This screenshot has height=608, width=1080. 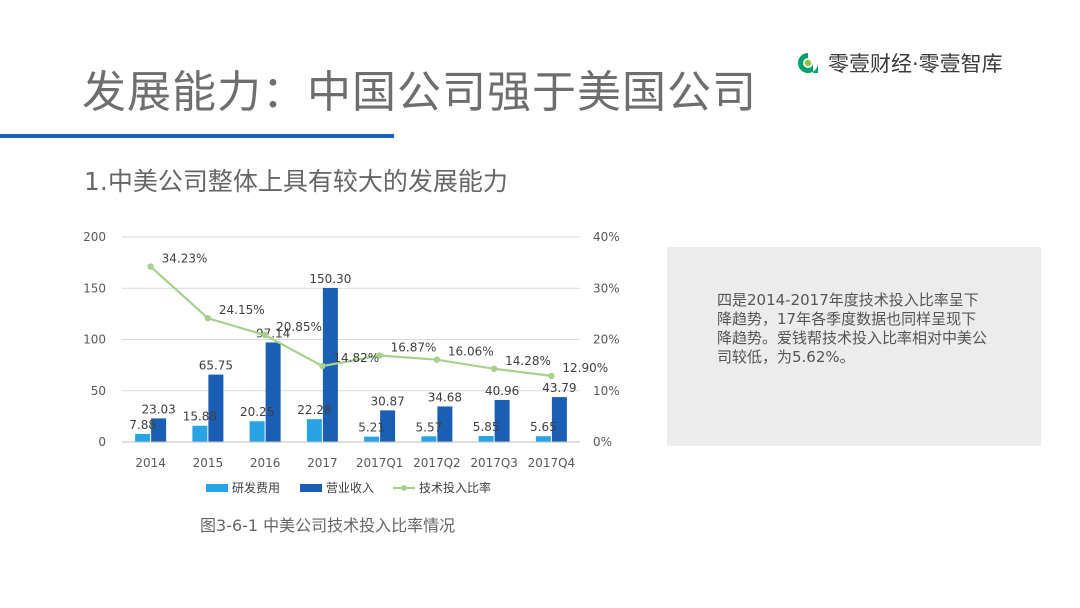 I want to click on y-right-tick-label: 0%, so click(x=602, y=442).